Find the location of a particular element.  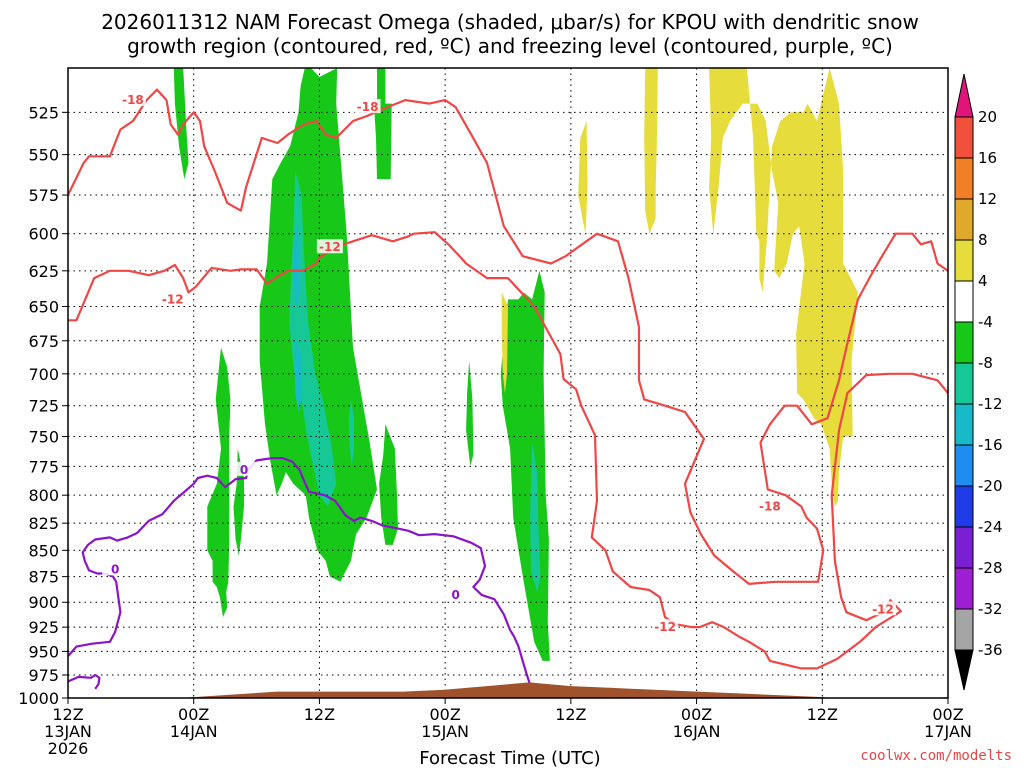

y-tick-label: 825 is located at coordinates (43, 523).